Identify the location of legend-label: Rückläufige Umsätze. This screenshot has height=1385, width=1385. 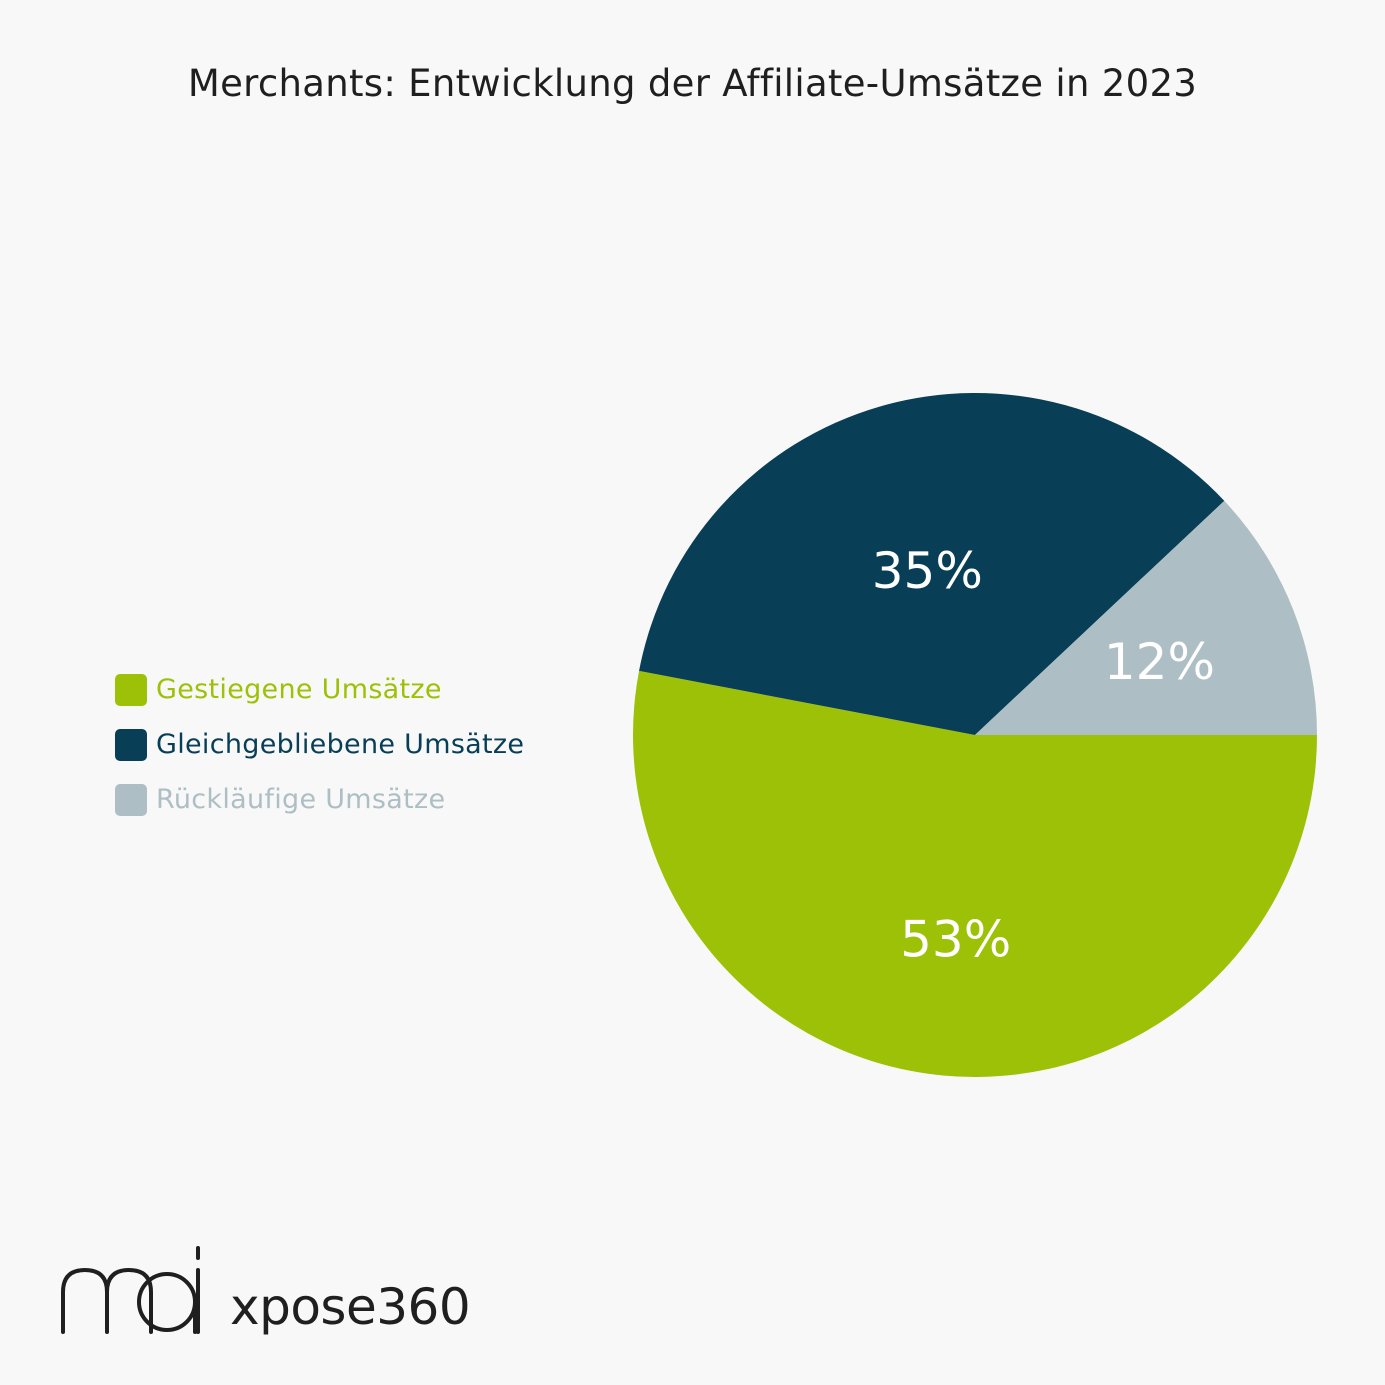
(301, 799).